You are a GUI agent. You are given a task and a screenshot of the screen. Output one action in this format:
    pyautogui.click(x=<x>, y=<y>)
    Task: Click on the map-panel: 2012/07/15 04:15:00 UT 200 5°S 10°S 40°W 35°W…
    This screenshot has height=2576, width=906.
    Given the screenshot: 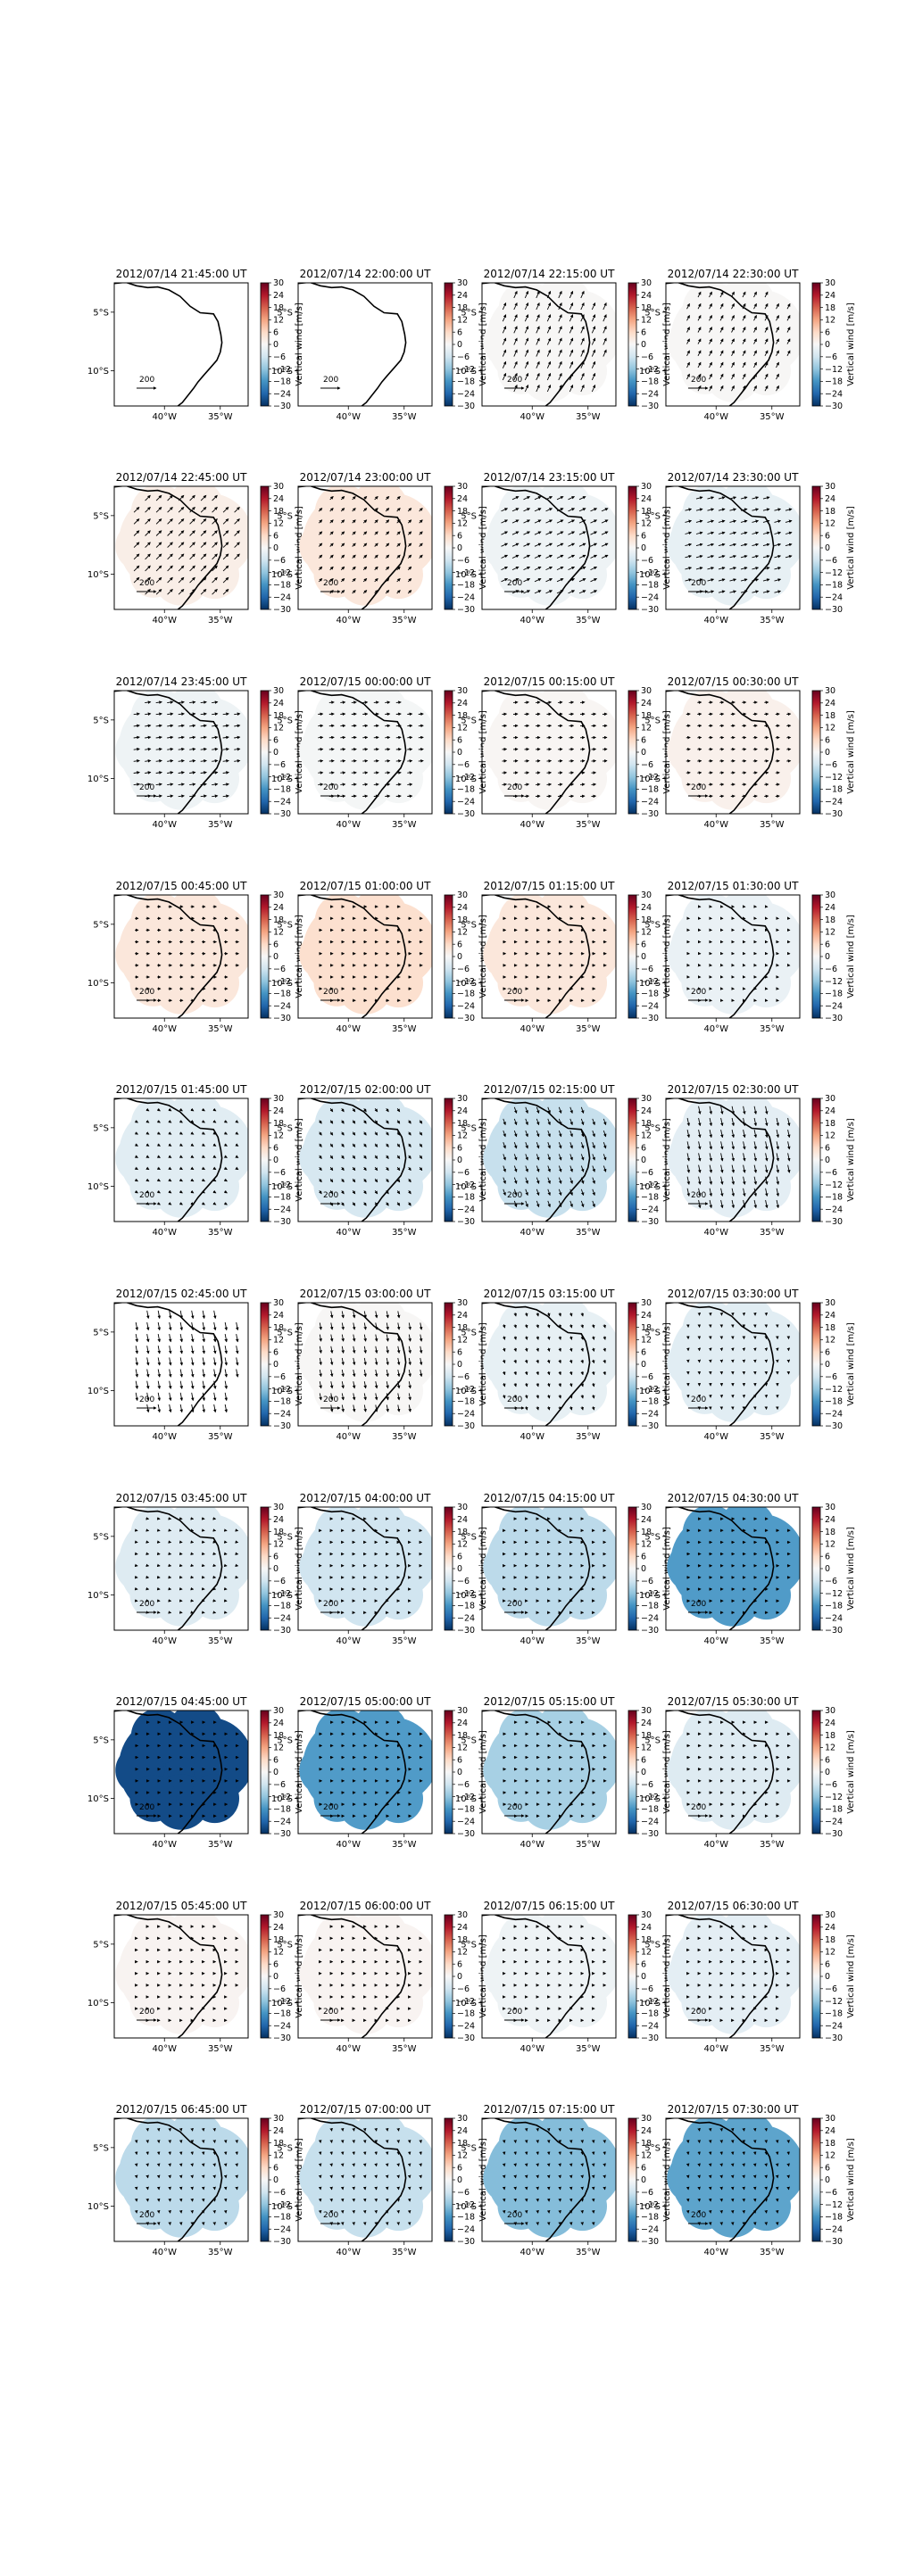 What is the action you would take?
    pyautogui.click(x=563, y=1569)
    